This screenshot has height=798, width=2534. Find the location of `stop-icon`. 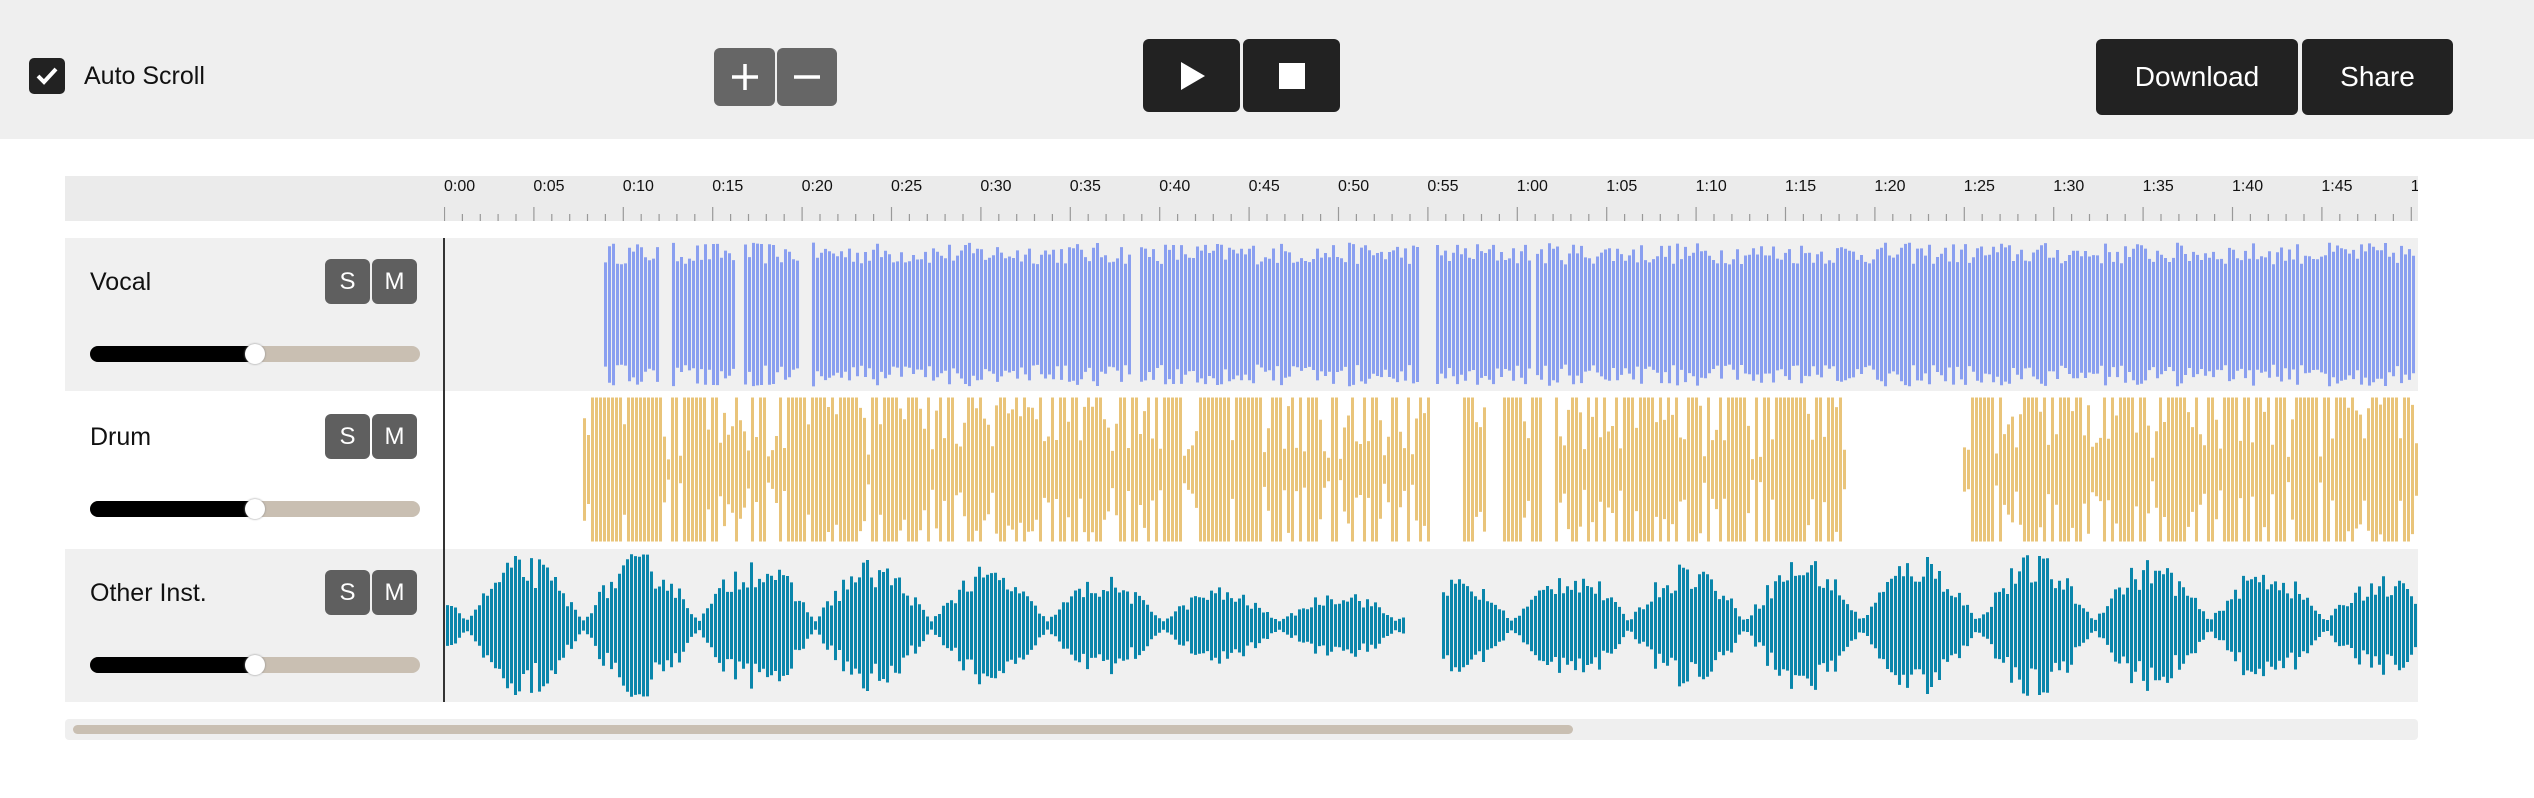

stop-icon is located at coordinates (1291, 75).